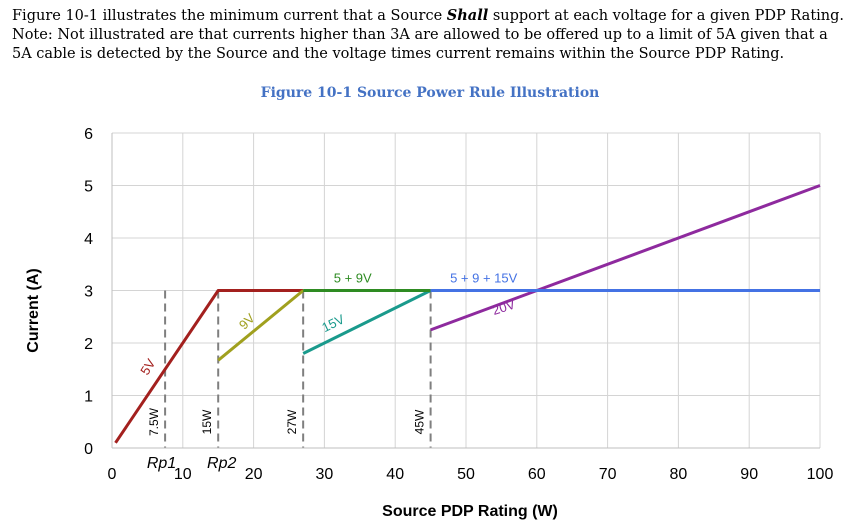 Image resolution: width=860 pixels, height=528 pixels. Describe the element at coordinates (537, 474) in the screenshot. I see `x-tick-label: 60` at that location.